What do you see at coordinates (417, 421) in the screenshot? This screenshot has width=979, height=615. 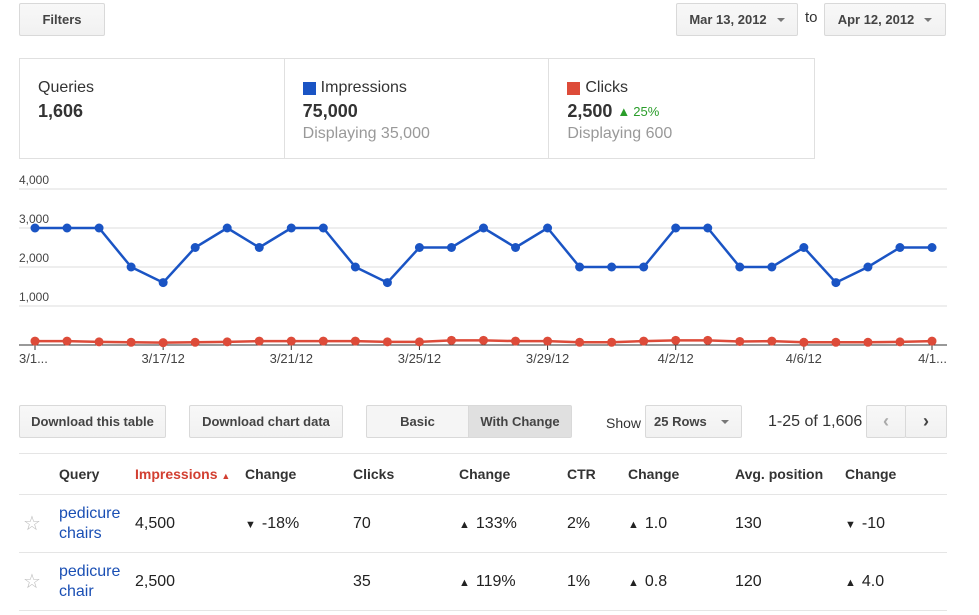 I see `basic-button: Basic` at bounding box center [417, 421].